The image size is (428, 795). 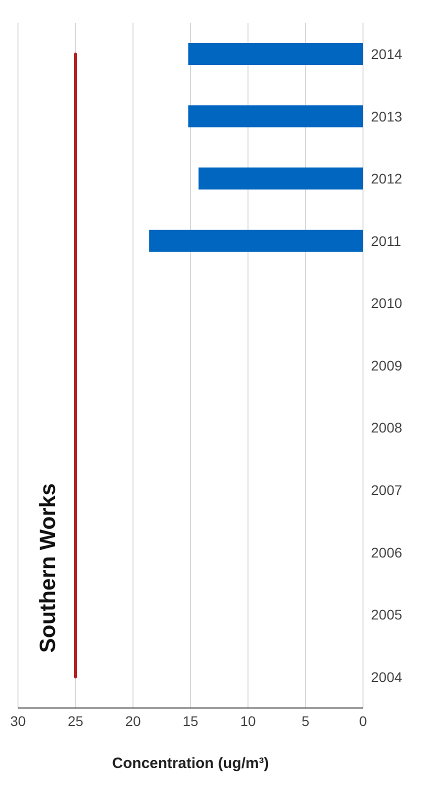 I want to click on x-tick-label: 15, so click(x=190, y=720).